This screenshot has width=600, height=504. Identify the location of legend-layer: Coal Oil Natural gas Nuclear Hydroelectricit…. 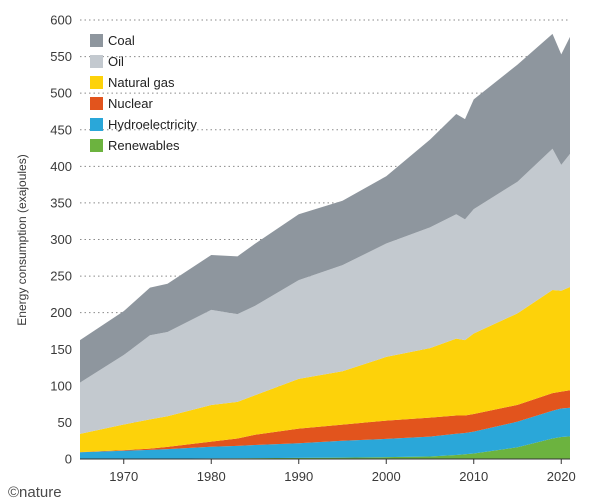
(143, 93).